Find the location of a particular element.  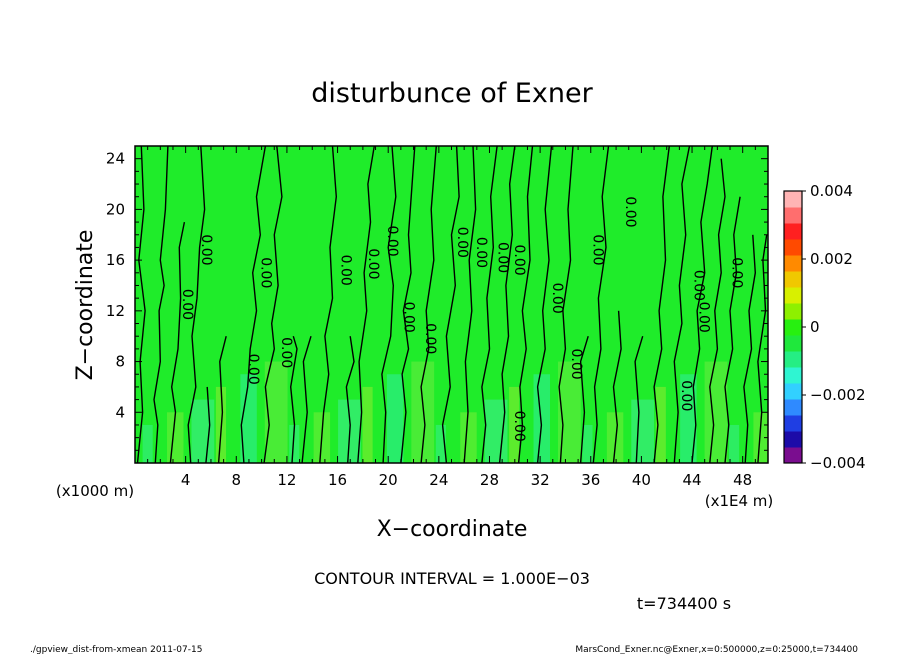

time-text: t=734400 s is located at coordinates (684, 603).